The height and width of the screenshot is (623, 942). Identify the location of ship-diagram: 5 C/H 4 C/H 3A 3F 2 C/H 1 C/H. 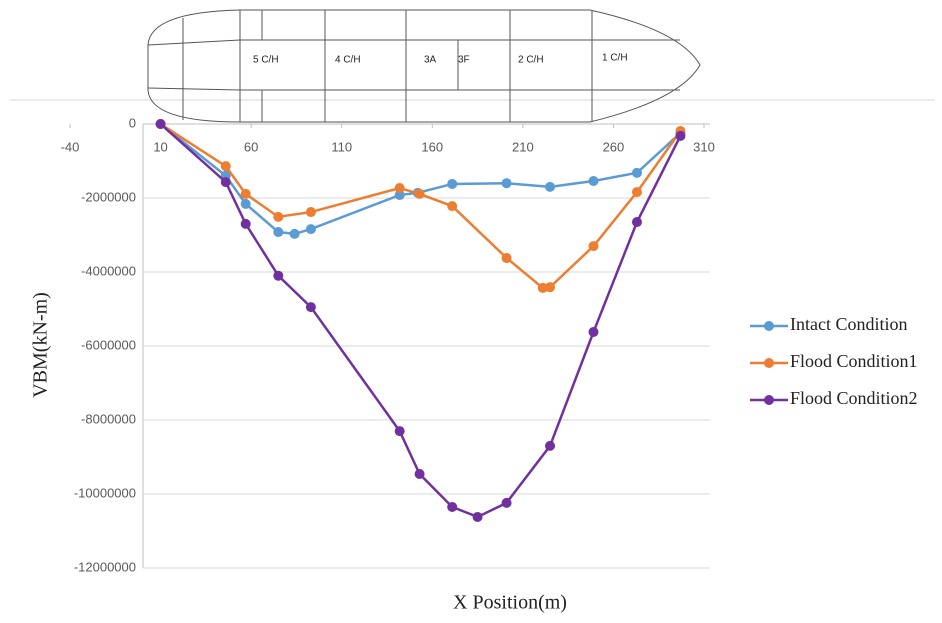
(424, 66).